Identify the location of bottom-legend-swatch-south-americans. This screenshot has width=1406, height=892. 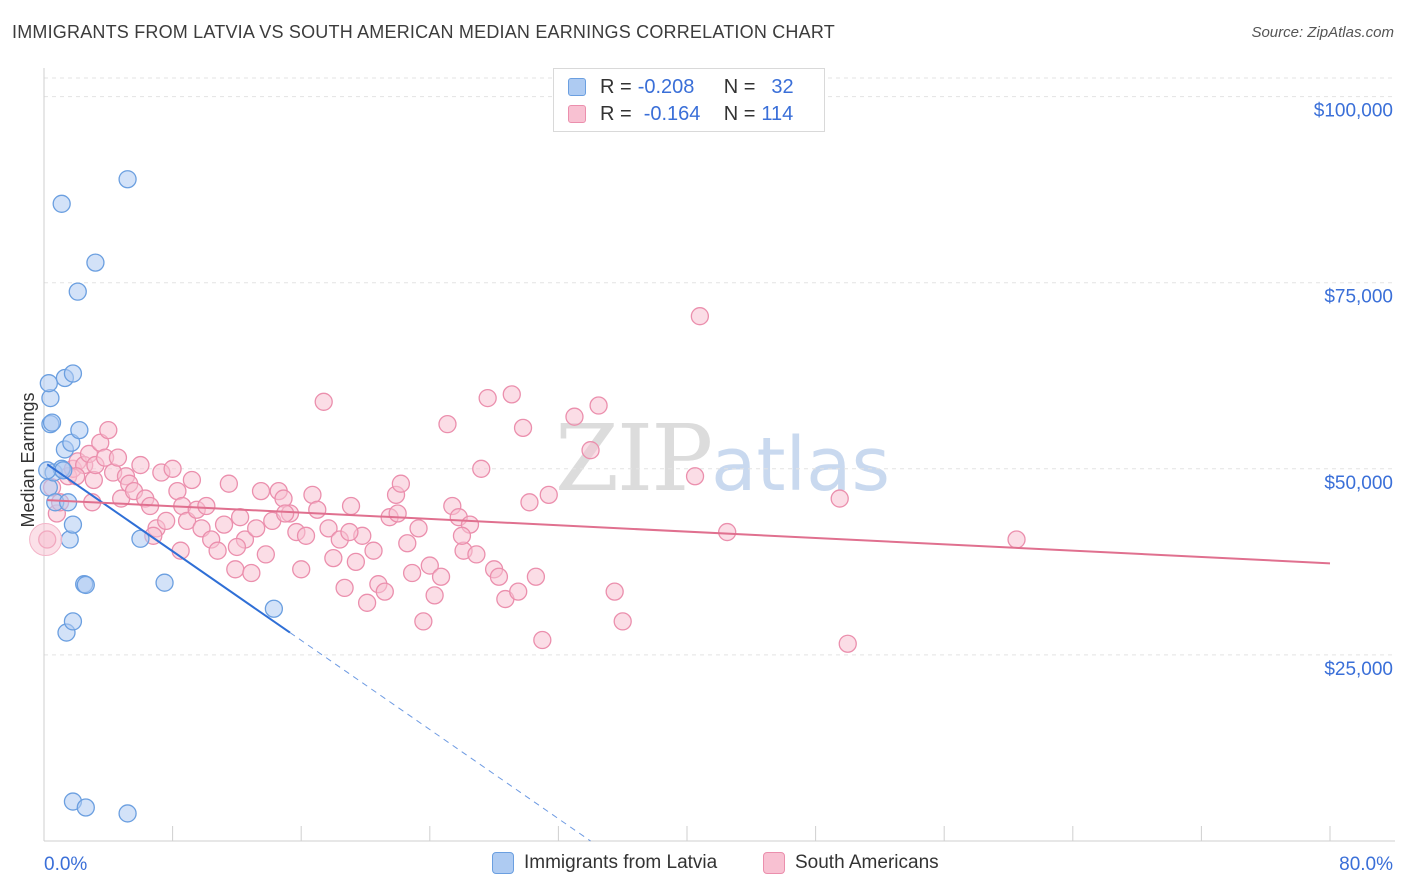
(774, 863).